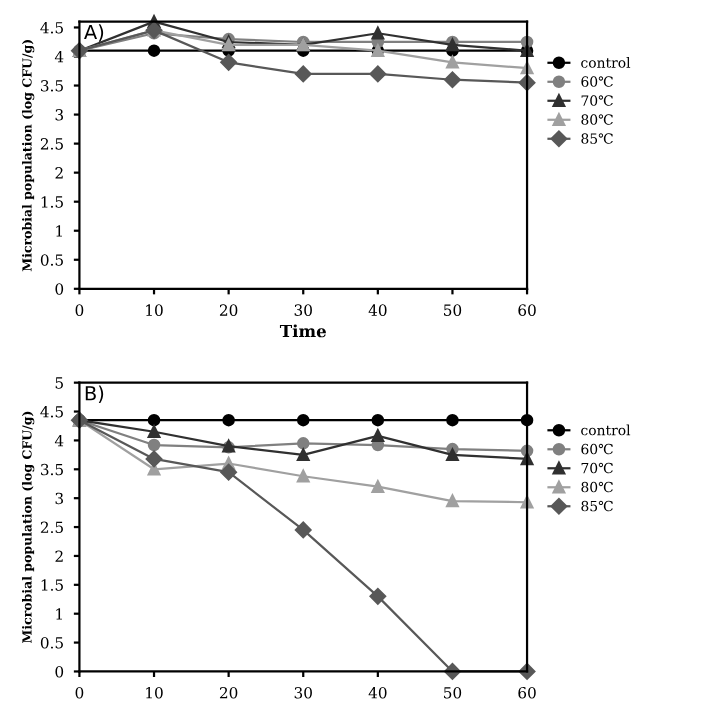 The image size is (722, 722). Describe the element at coordinates (94, 394) in the screenshot. I see `chart-title: B)` at that location.